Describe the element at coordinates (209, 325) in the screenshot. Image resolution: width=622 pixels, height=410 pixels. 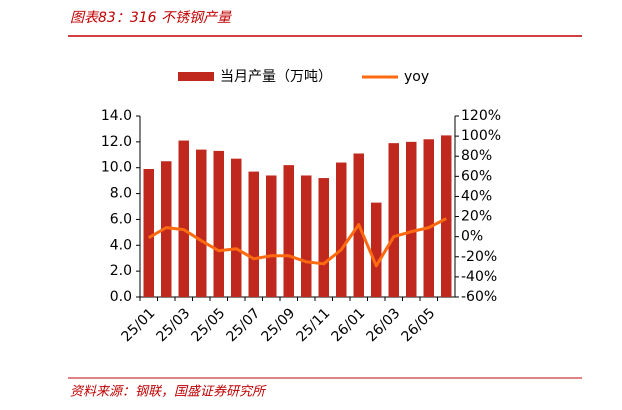
I see `x-tick-label: 25/05` at that location.